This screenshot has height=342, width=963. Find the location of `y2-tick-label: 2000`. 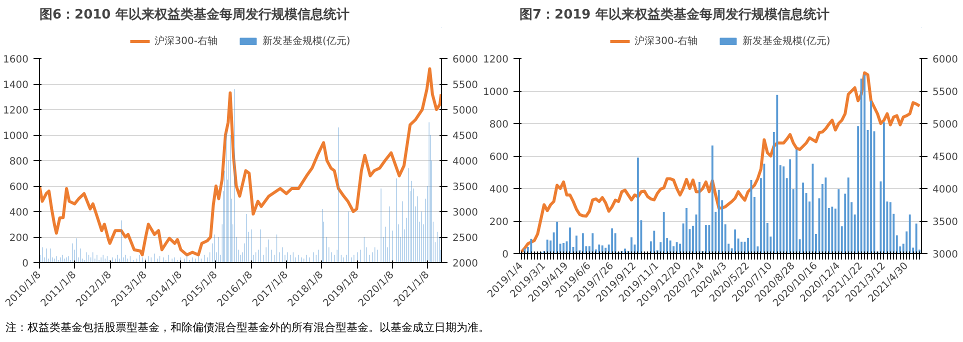

y2-tick-label: 2000 is located at coordinates (465, 264).